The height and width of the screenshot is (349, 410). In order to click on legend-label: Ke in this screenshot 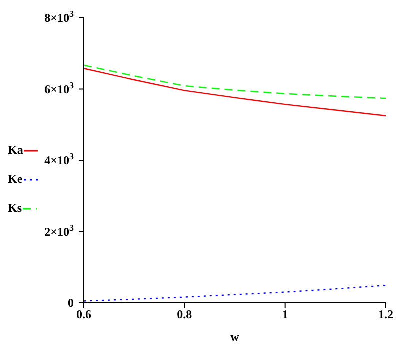, I will do `click(15, 179)`.